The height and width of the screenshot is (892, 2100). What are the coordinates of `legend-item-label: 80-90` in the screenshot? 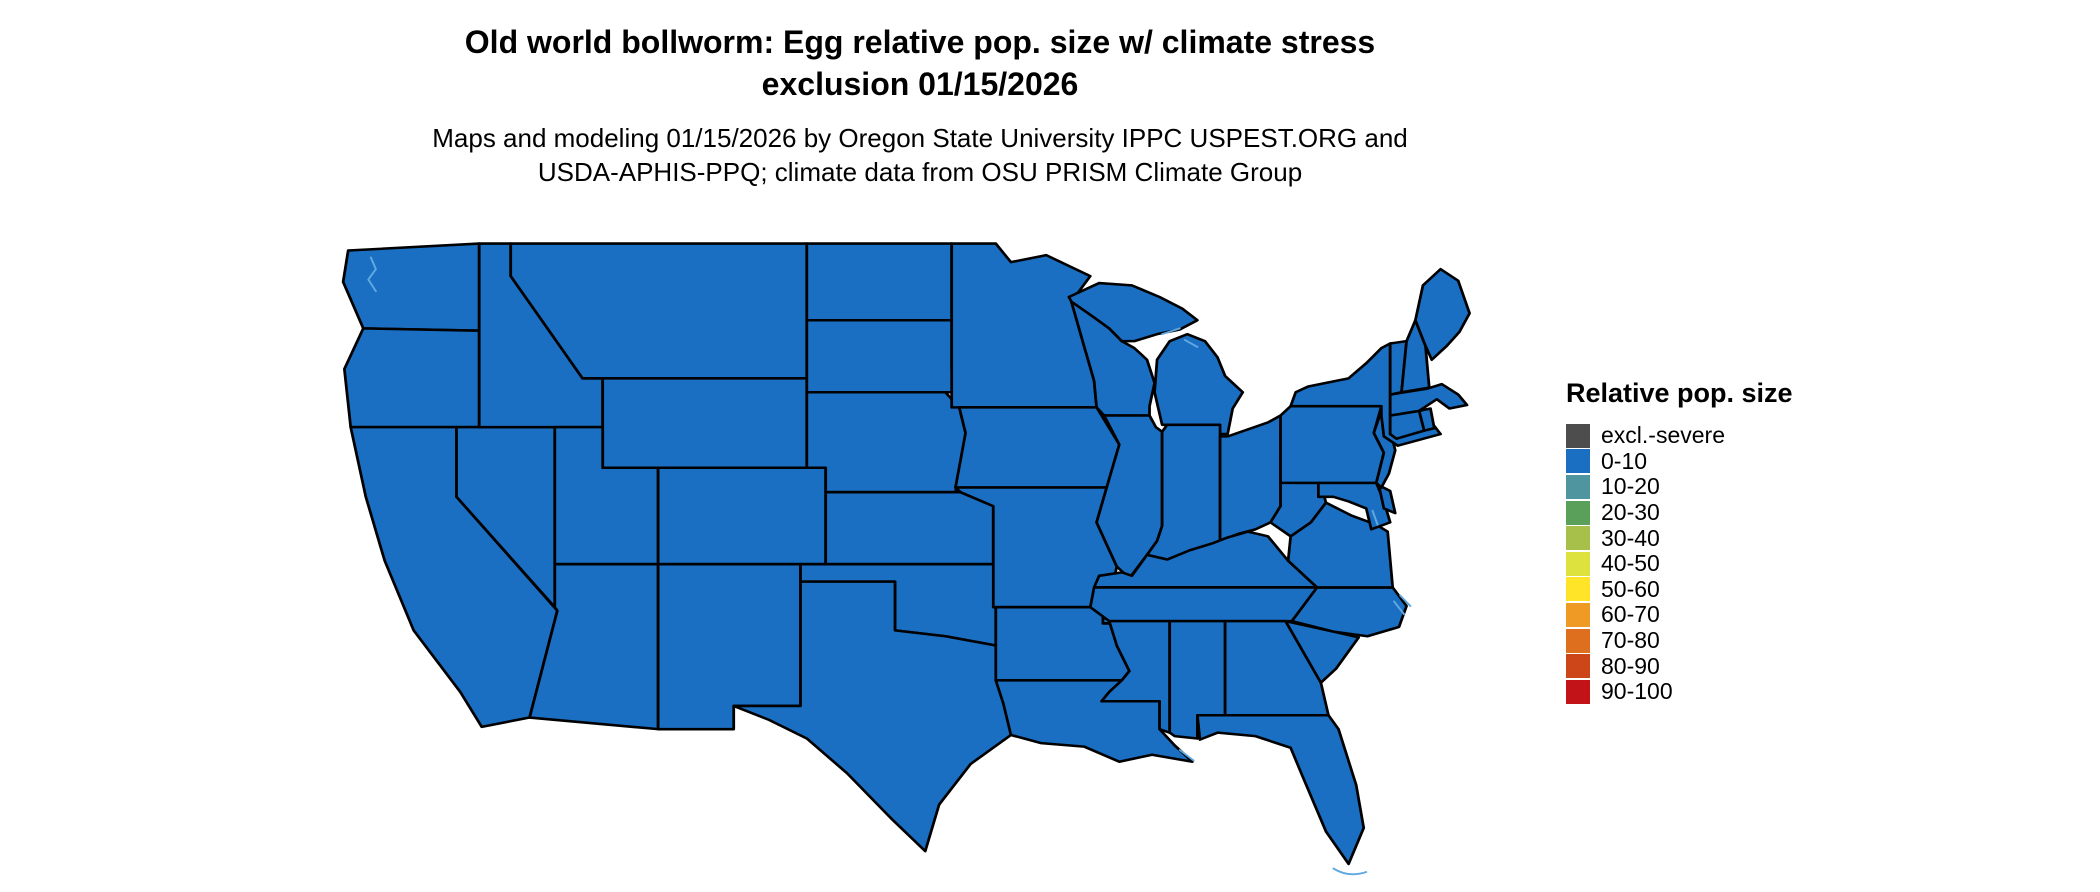 It's located at (1630, 665).